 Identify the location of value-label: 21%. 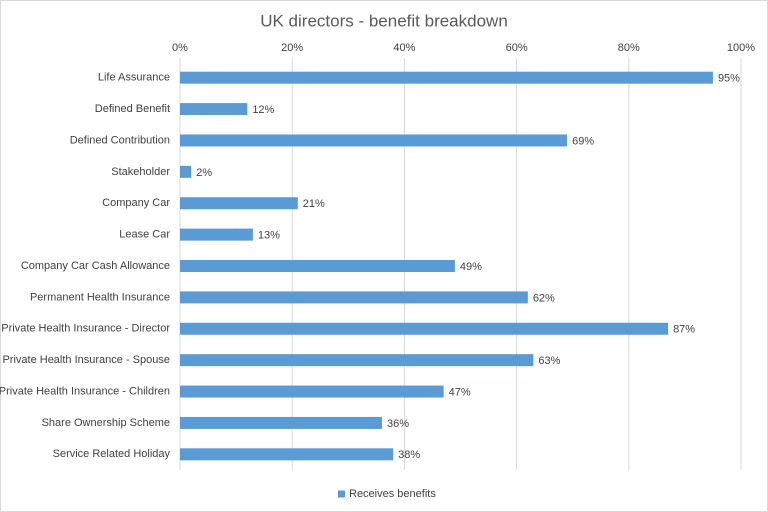
(314, 204).